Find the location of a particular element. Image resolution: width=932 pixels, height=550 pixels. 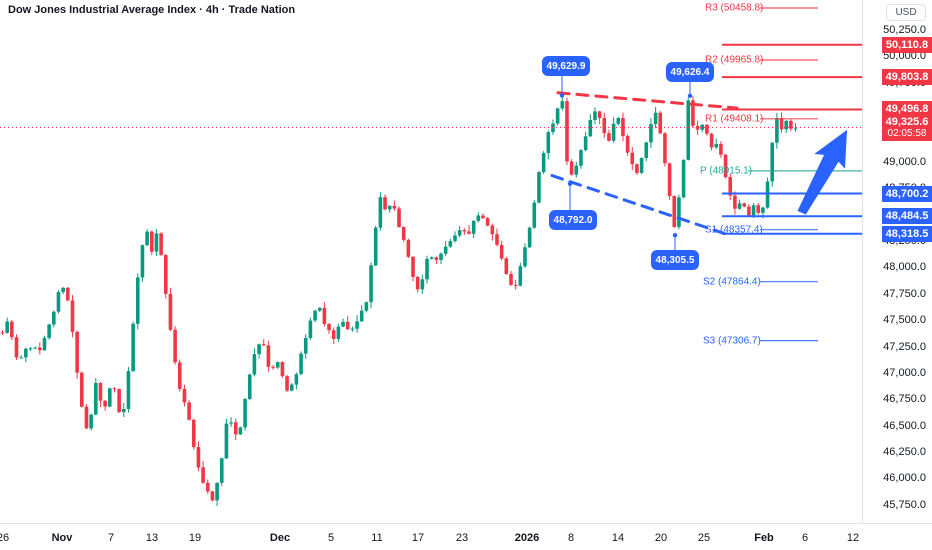

time-tick-label: 12 is located at coordinates (853, 538).